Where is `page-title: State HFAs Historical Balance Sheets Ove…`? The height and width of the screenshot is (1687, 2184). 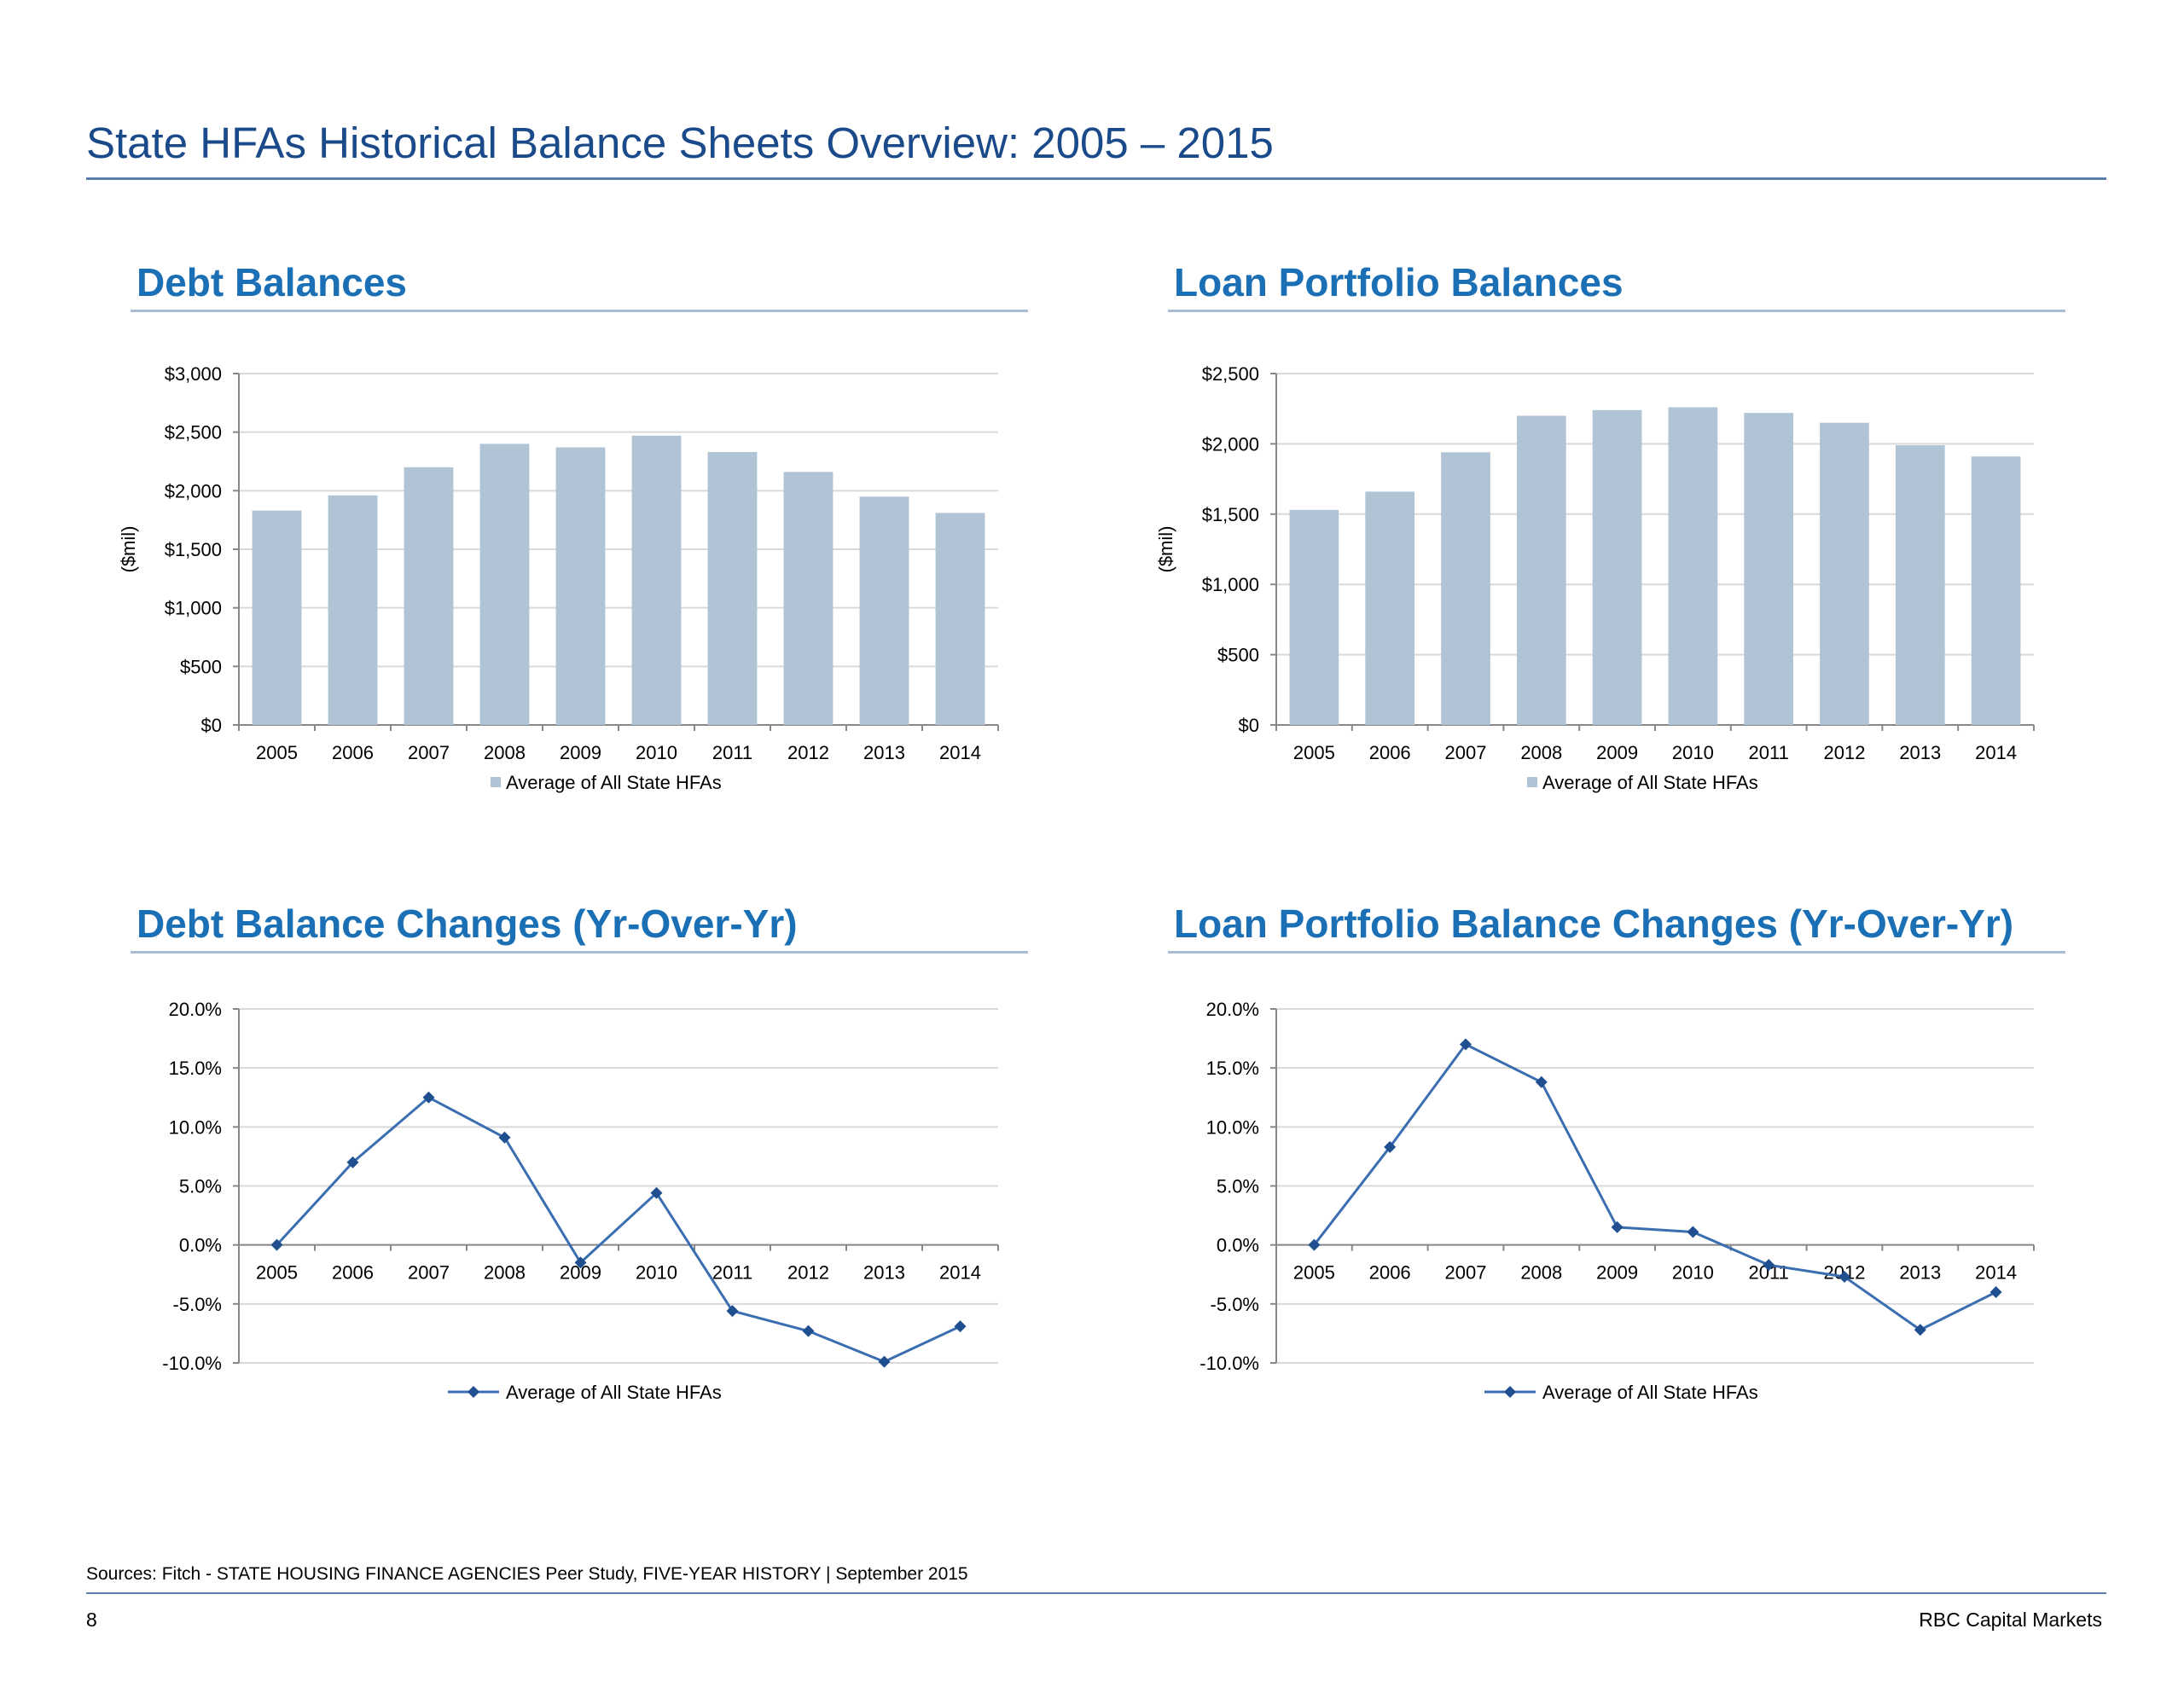 page-title: State HFAs Historical Balance Sheets Ove… is located at coordinates (680, 143).